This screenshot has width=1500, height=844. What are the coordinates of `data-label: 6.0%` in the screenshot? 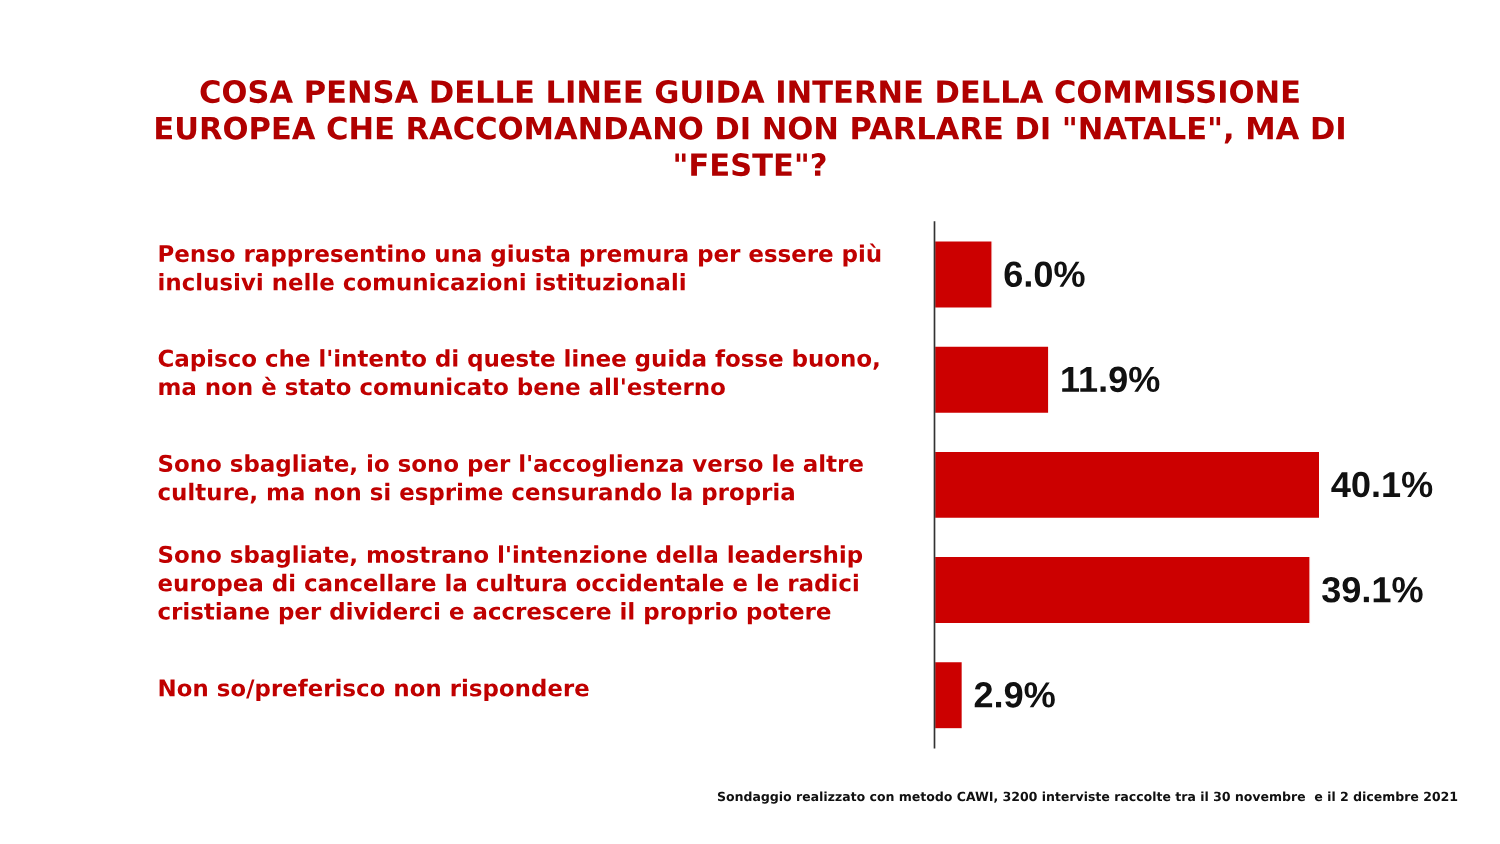 It's located at (1044, 274).